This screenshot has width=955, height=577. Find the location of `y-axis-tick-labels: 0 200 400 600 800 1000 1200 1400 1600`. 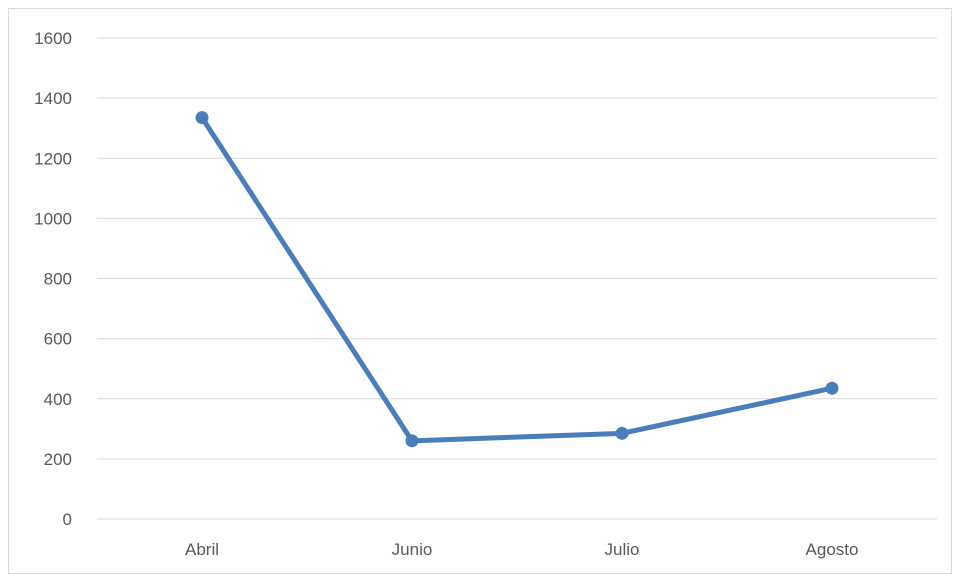

y-axis-tick-labels: 0 200 400 600 800 1000 1200 1400 1600 is located at coordinates (53, 279).